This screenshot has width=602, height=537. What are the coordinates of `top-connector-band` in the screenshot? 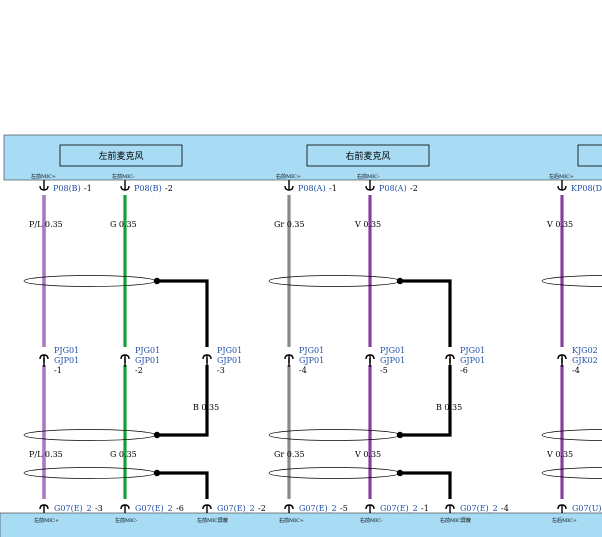 It's located at (302, 157).